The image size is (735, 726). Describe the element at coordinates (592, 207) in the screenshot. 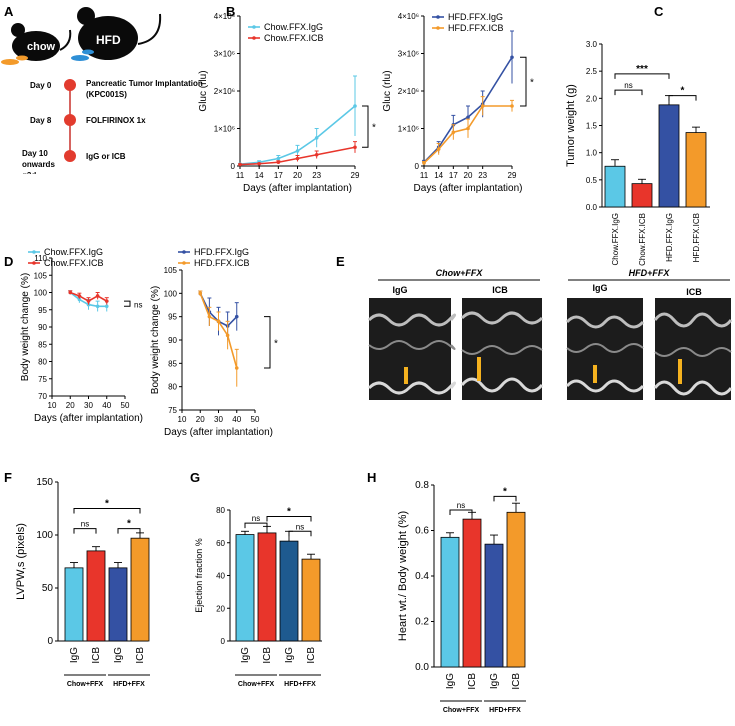

I see `y-tick-label: 0.0` at that location.